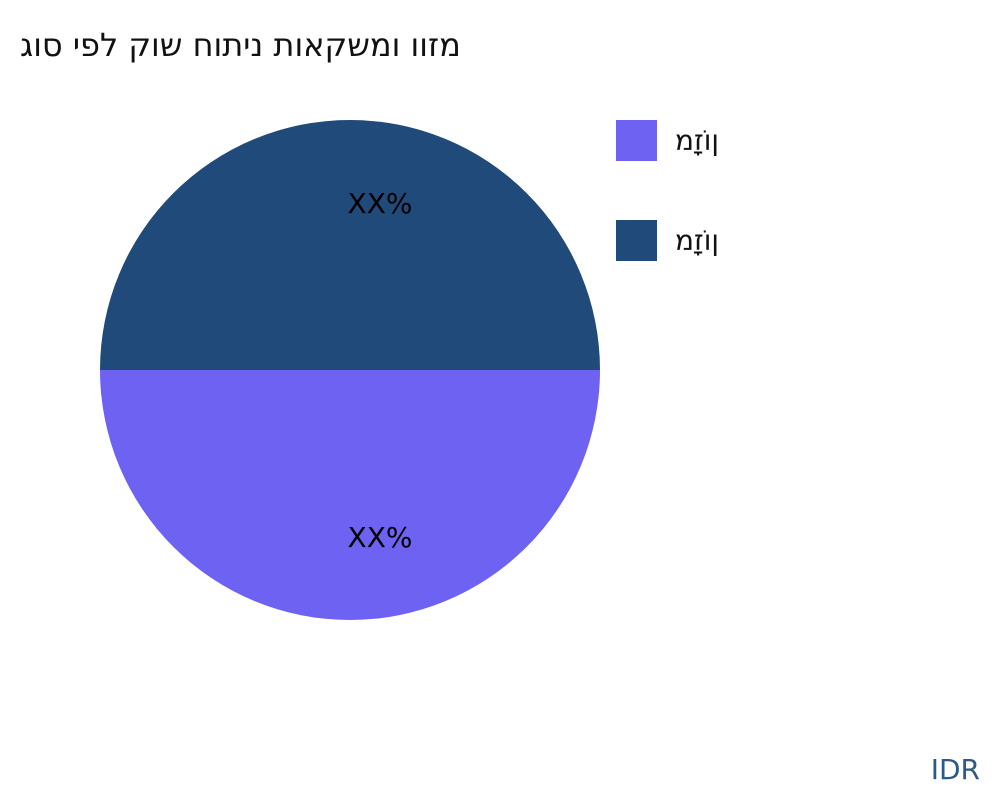  Describe the element at coordinates (955, 769) in the screenshot. I see `brand-logo: IDR` at that location.